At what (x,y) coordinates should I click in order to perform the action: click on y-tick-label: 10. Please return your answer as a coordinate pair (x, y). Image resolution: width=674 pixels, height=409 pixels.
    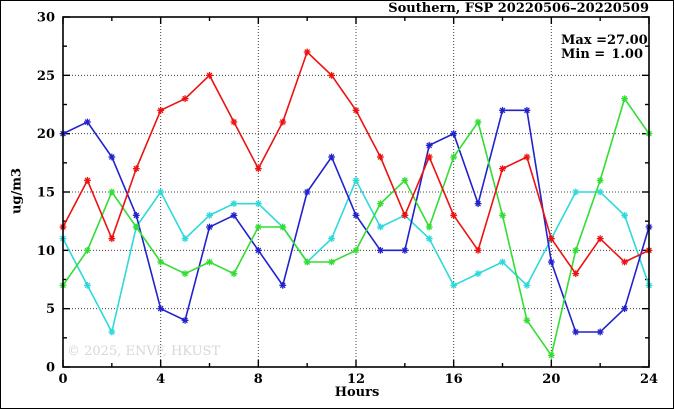
    Looking at the image, I should click on (46, 251).